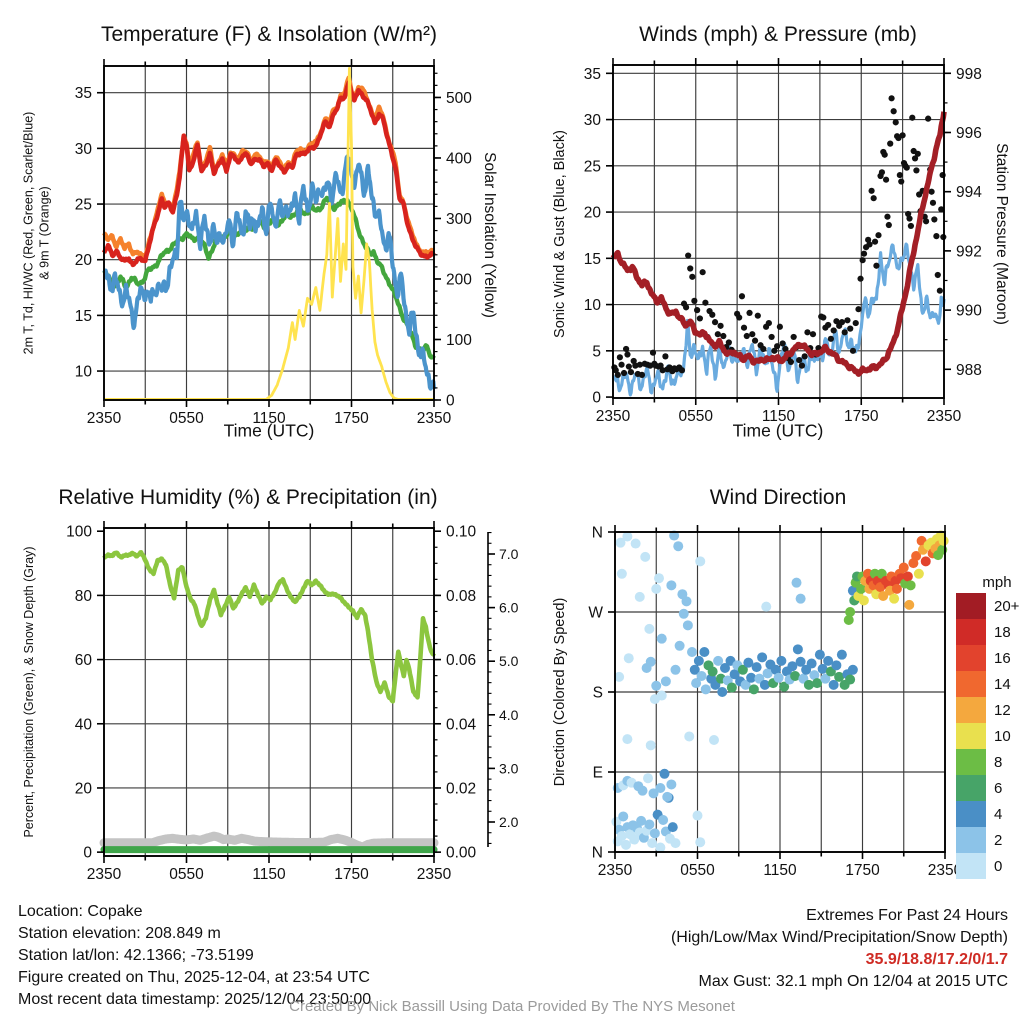 This screenshot has width=1024, height=1024. Describe the element at coordinates (269, 702) in the screenshot. I see `humidity-precip-series` at that location.